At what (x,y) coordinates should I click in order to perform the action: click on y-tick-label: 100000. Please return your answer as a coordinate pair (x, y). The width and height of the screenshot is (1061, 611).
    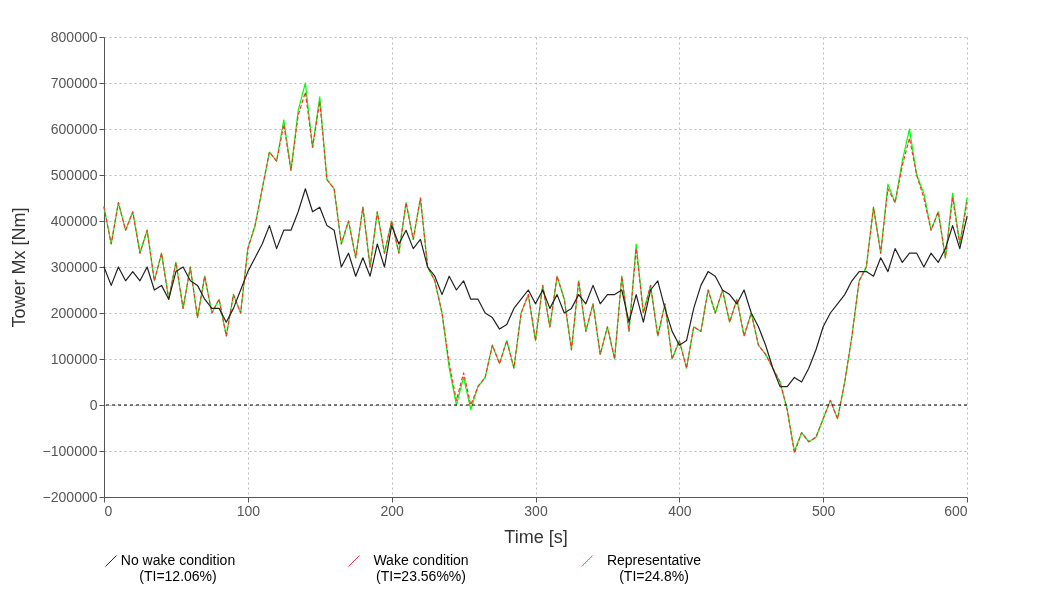
    Looking at the image, I should click on (74, 358).